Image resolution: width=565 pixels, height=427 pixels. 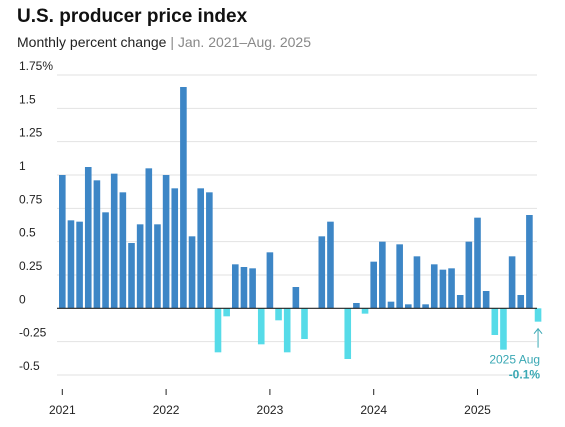 What do you see at coordinates (92, 42) in the screenshot?
I see `subtitle-main: Monthly percent change` at bounding box center [92, 42].